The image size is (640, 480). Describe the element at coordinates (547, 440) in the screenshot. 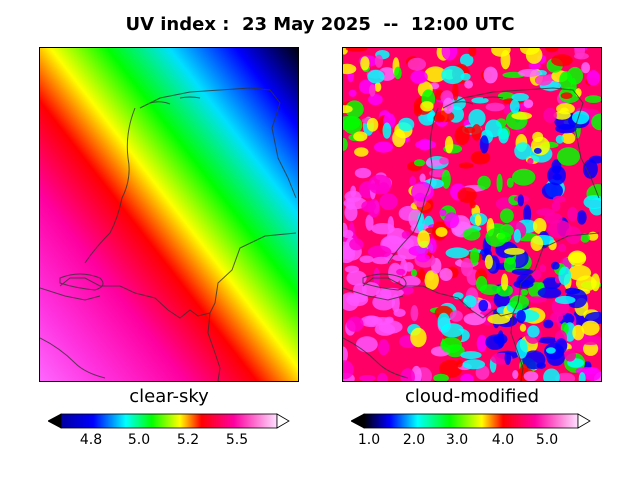

I see `cloud-modified-tick-label: 5.0` at that location.